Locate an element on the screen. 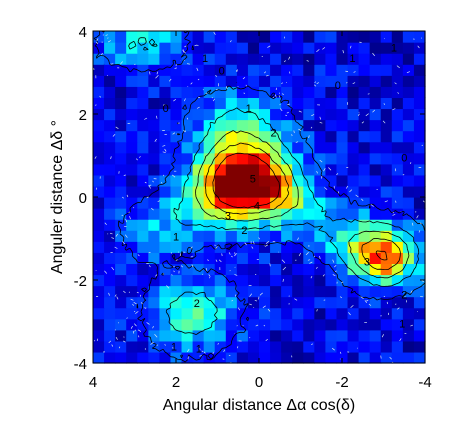 This screenshot has height=425, width=453. contour-label: 2 is located at coordinates (197, 304).